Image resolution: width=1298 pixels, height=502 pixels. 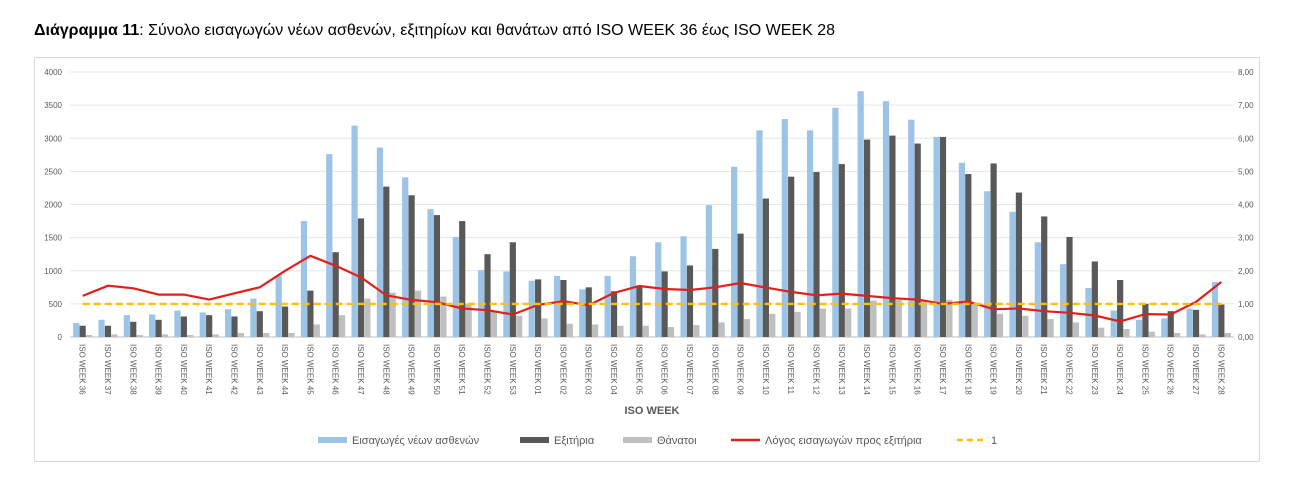 I want to click on y-tick-label: 1500, so click(x=53, y=238).